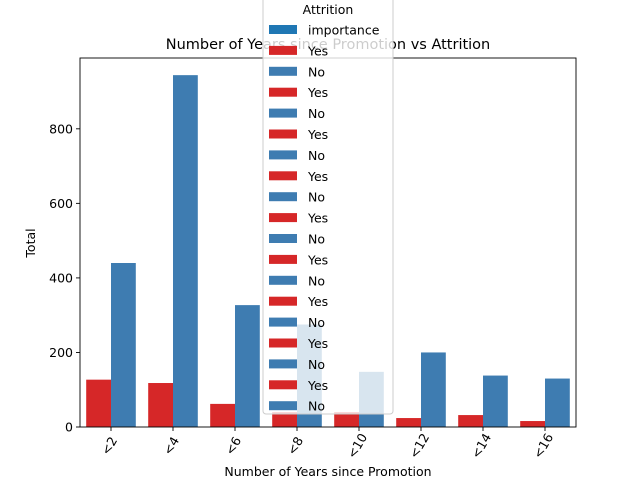 Image resolution: width=640 pixels, height=480 pixels. What do you see at coordinates (317, 218) in the screenshot?
I see `legend-label-9: Yes` at bounding box center [317, 218].